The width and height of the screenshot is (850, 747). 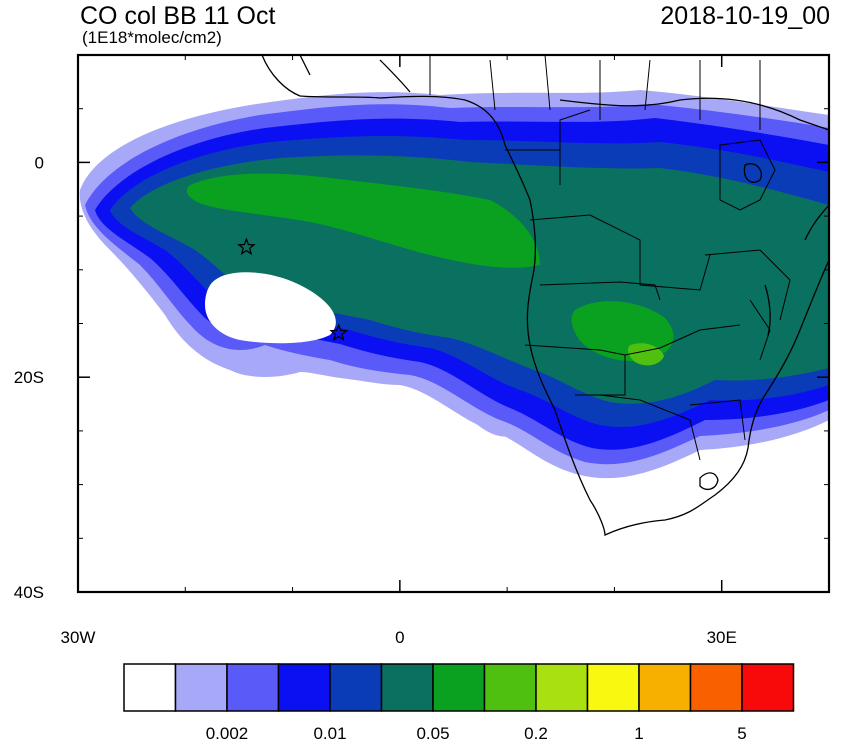 I want to click on y-tick-label: 0, so click(x=39, y=162).